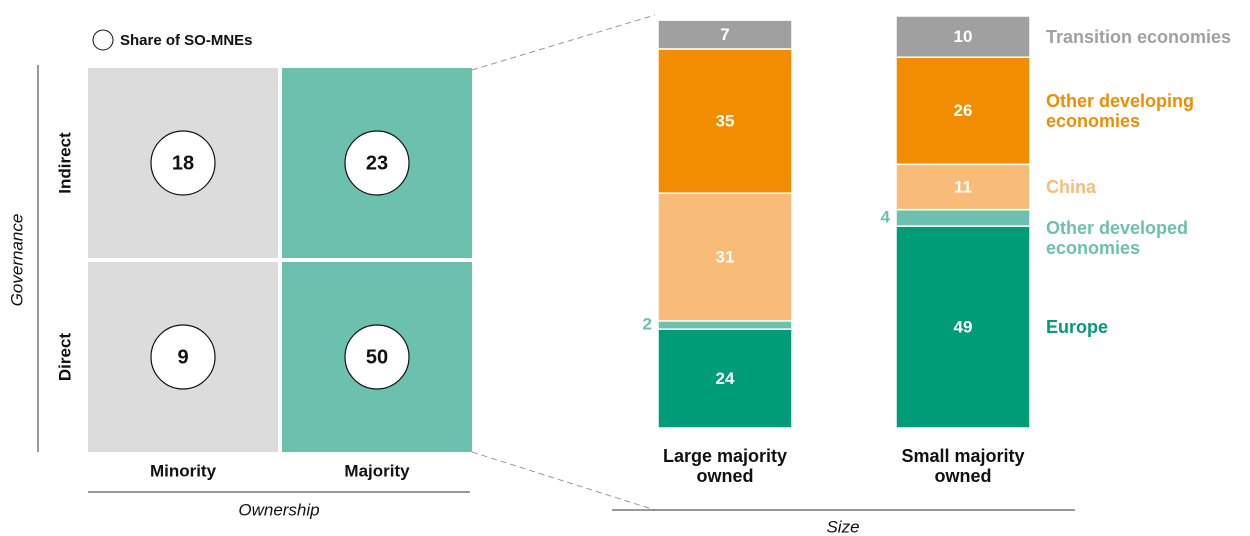  I want to click on x-tick-label: Large majority owned, so click(725, 466).